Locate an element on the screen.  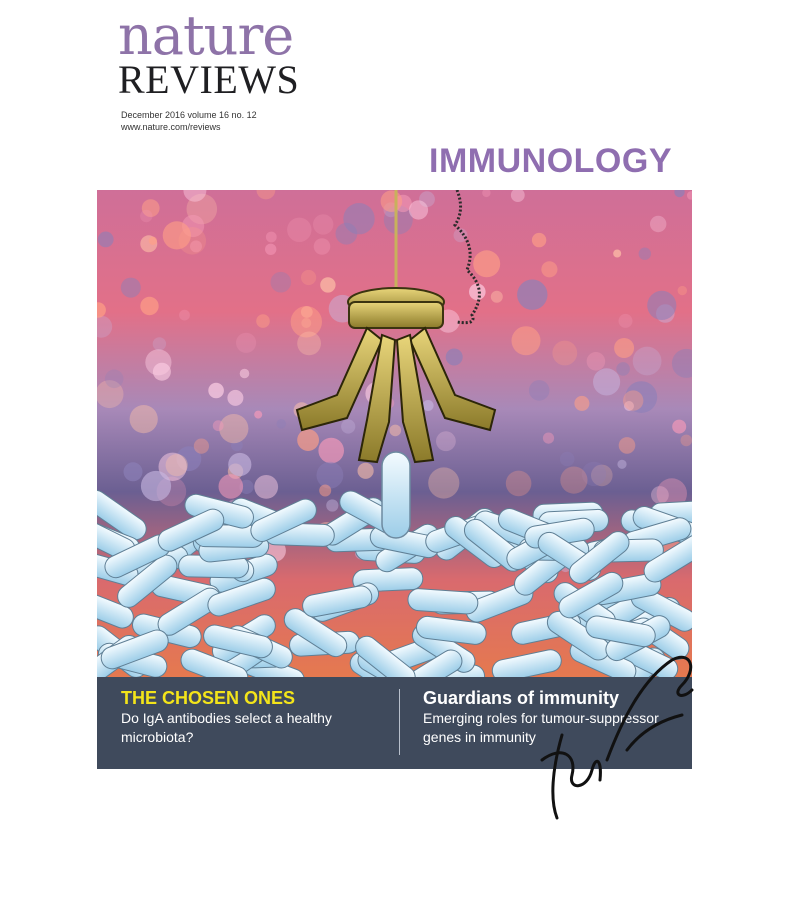
teaser-headline: Guardians of immunity is located at coordinates (521, 698).